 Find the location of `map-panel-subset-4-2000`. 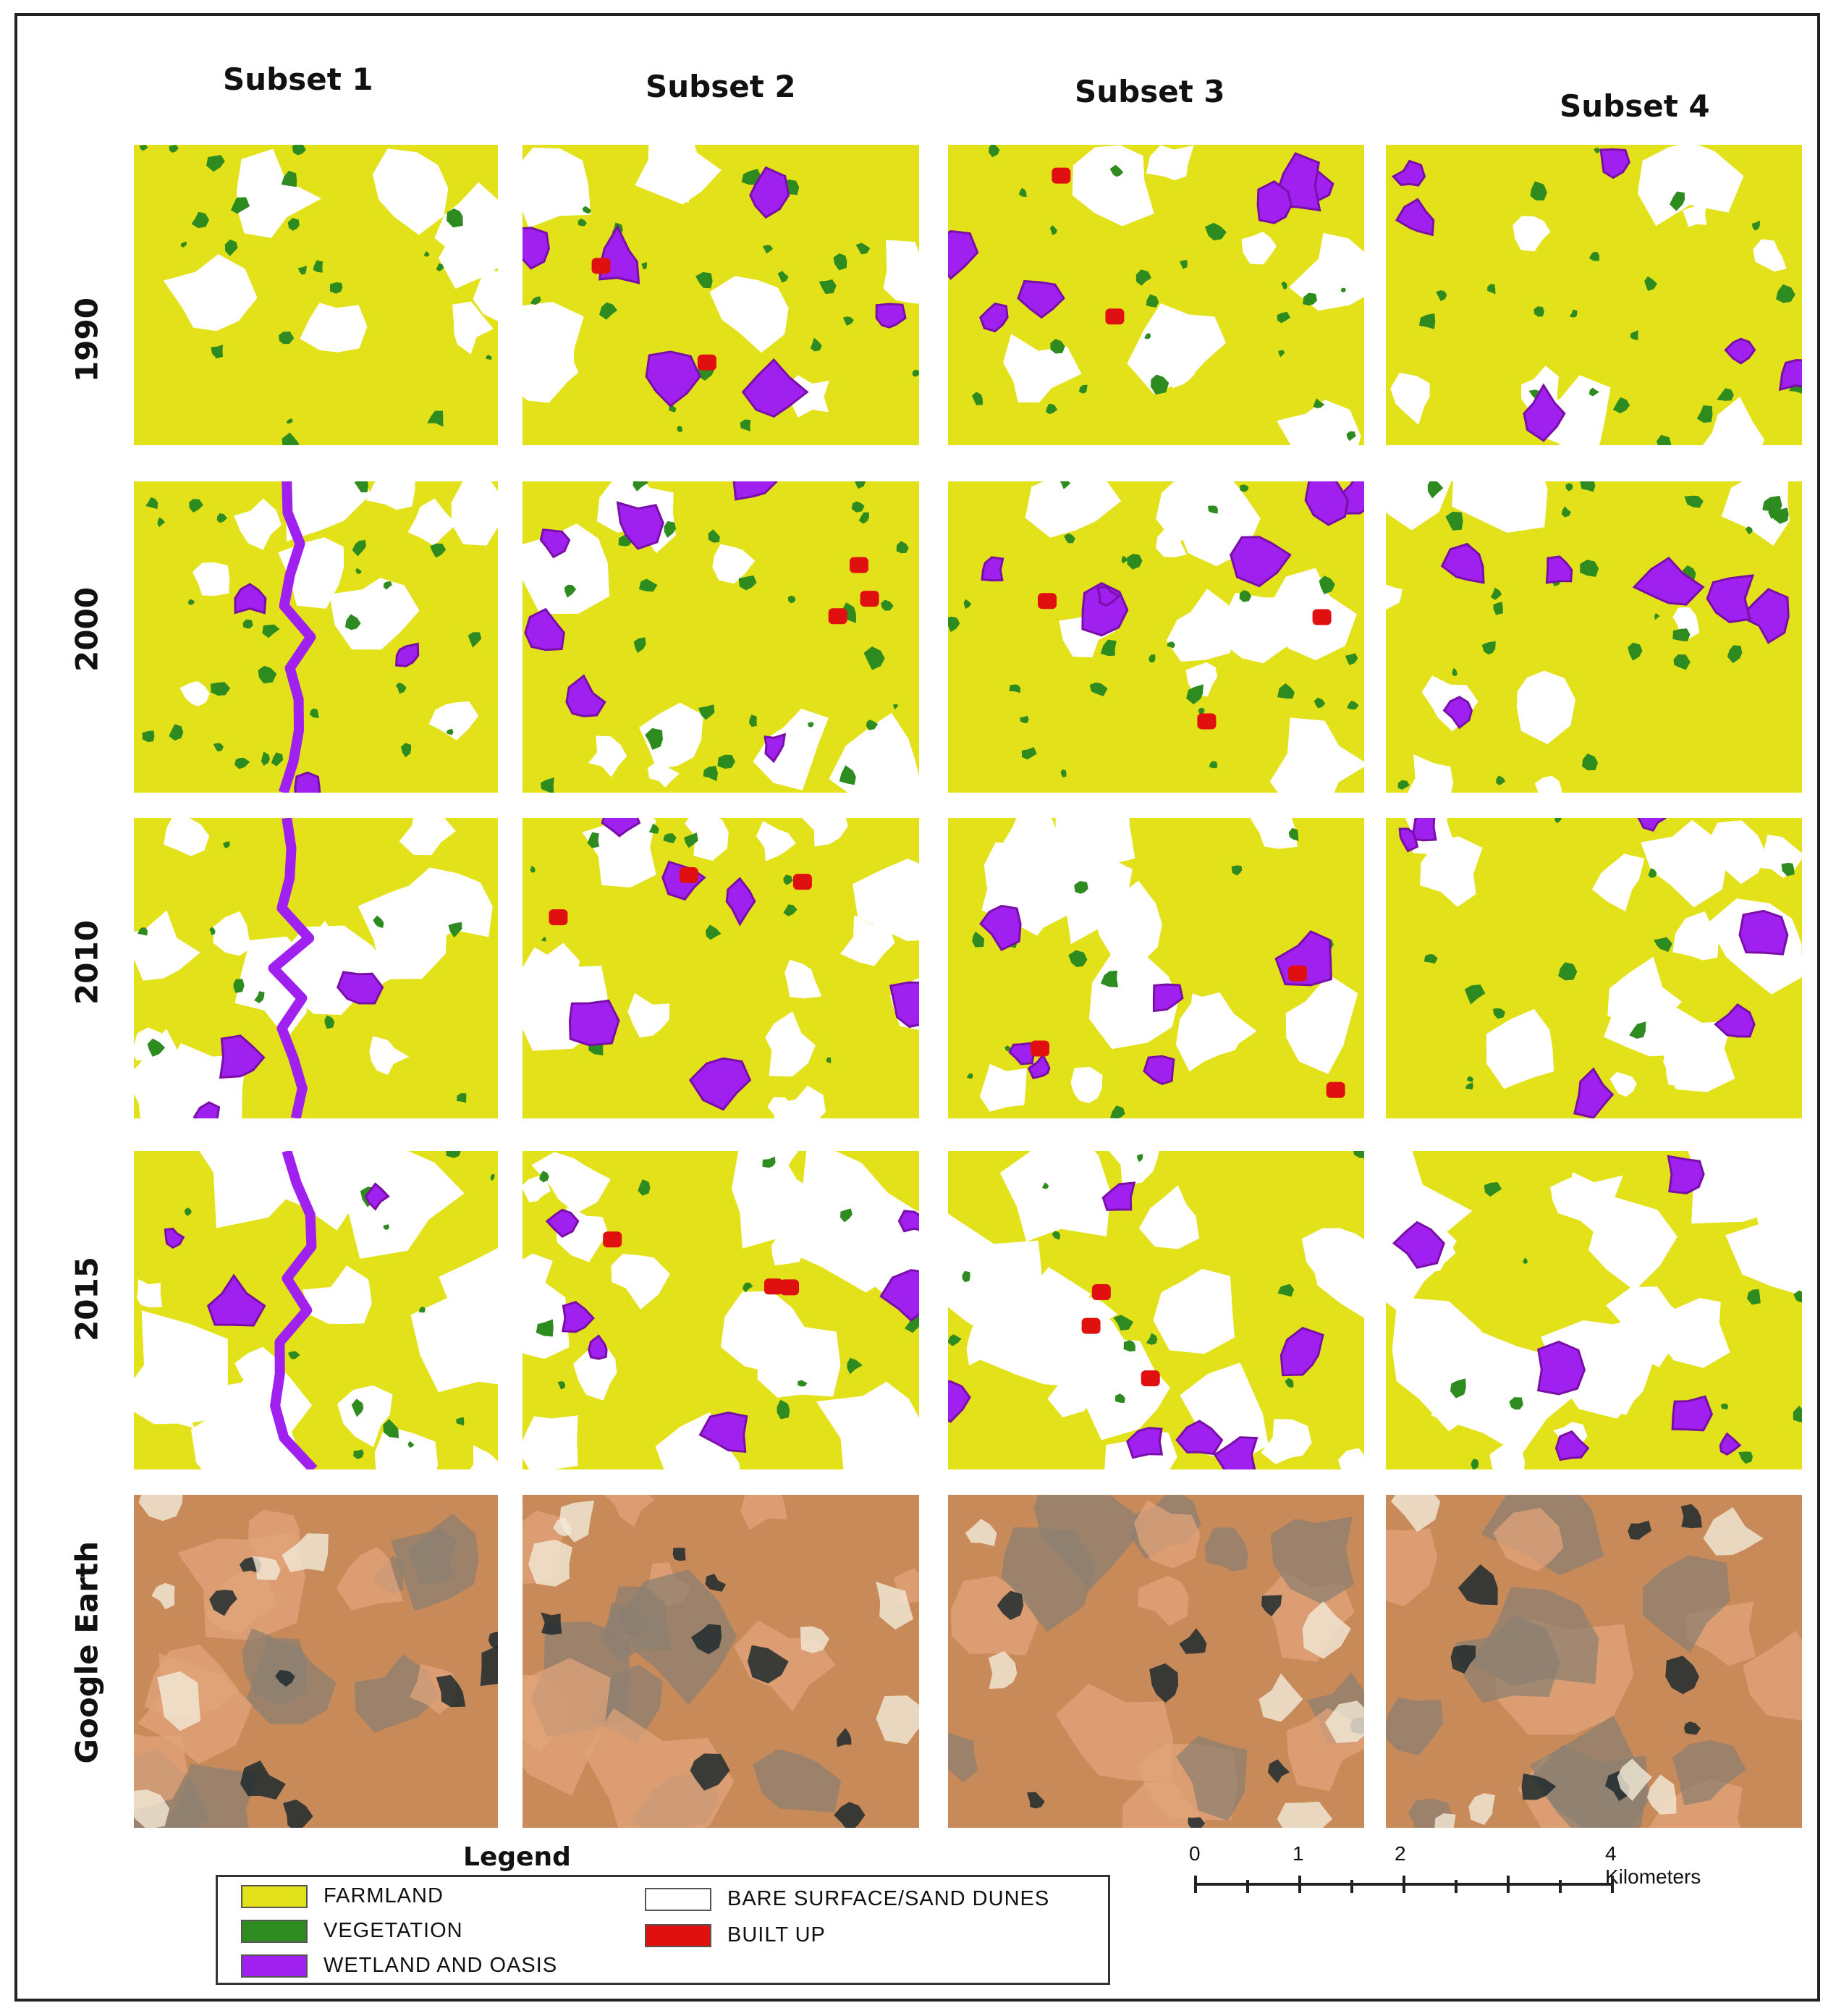

map-panel-subset-4-2000 is located at coordinates (1594, 637).